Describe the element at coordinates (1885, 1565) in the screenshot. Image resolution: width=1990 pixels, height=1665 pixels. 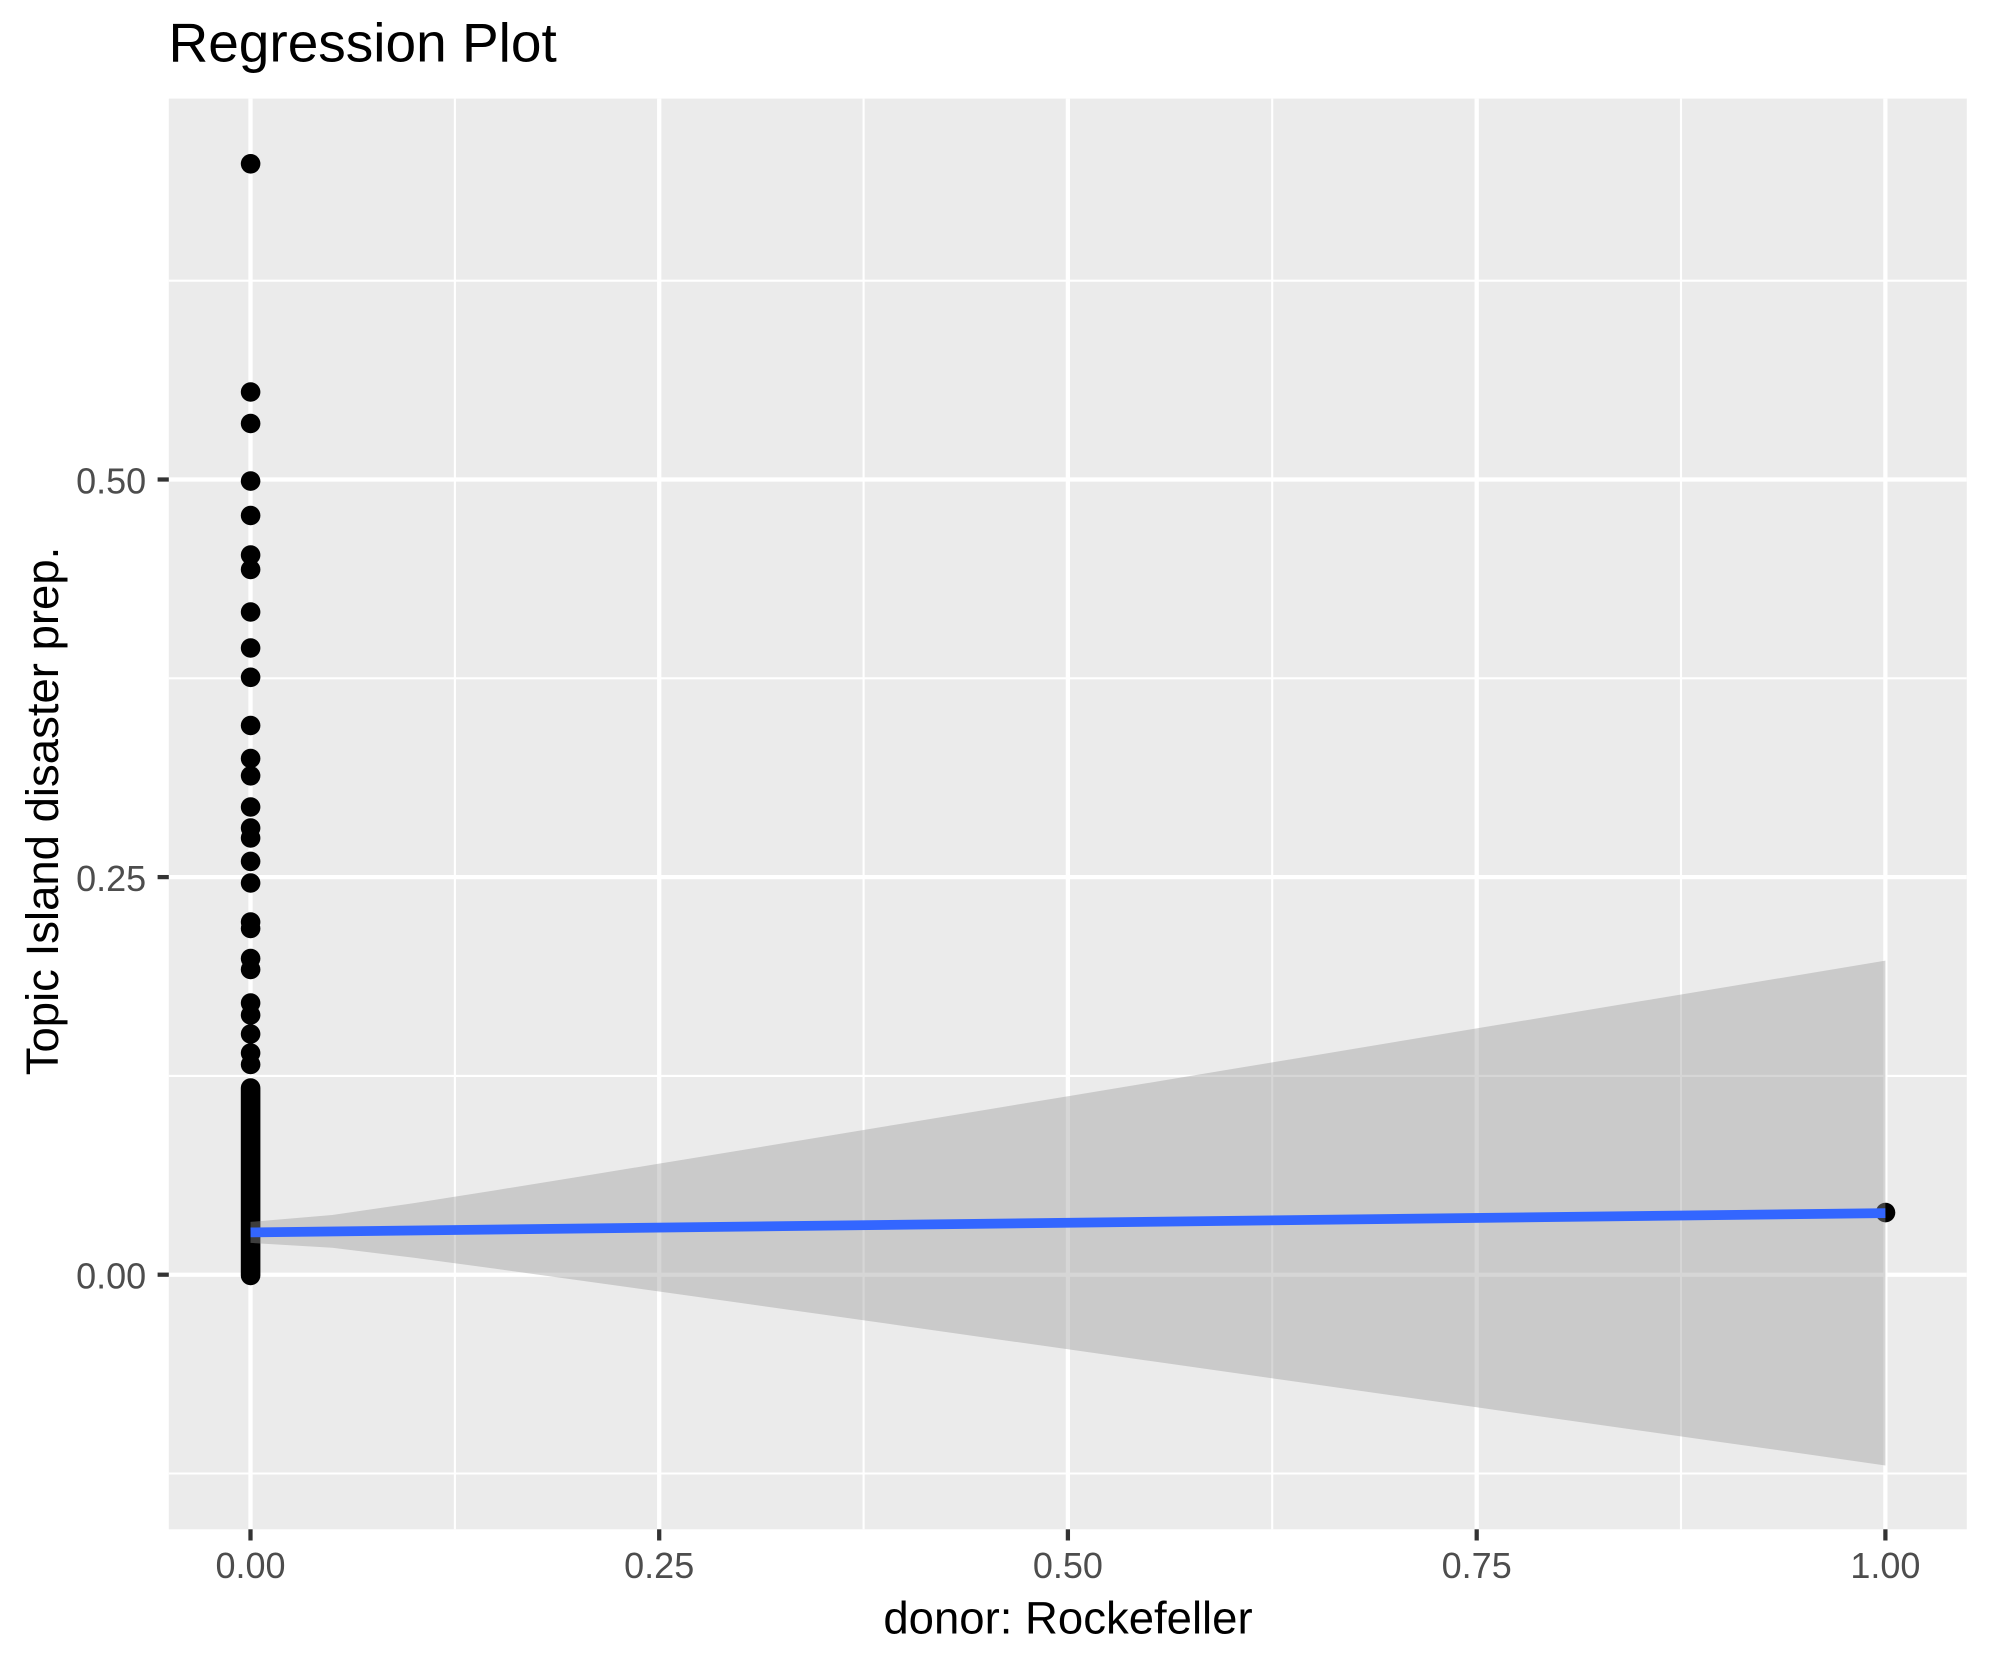
I see `svg-text: 1.00` at that location.